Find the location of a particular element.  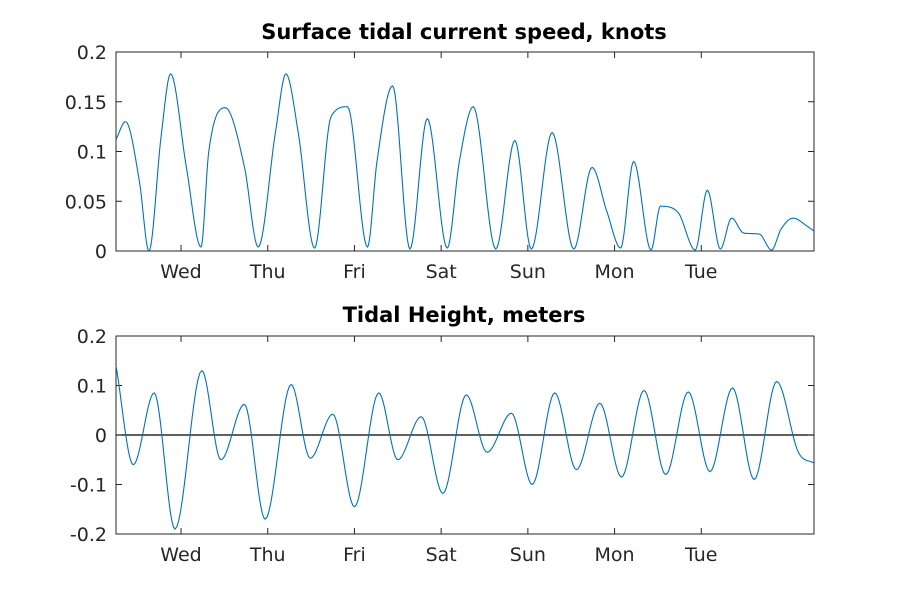

tidal-height-x-tick-label: Fri is located at coordinates (354, 555).